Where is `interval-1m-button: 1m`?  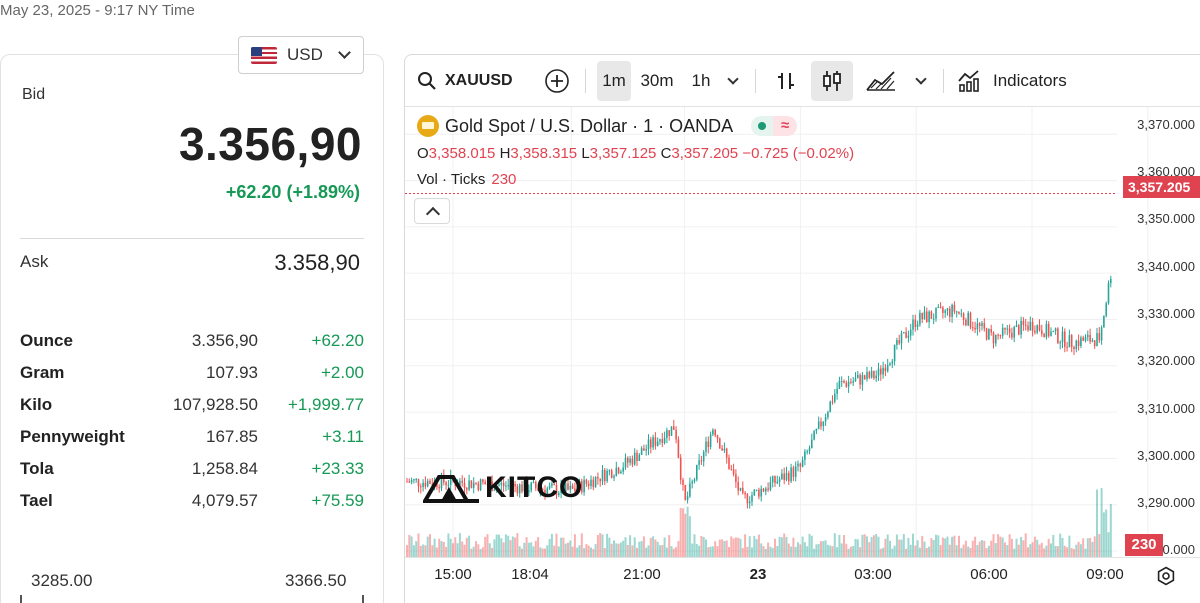
interval-1m-button: 1m is located at coordinates (614, 81).